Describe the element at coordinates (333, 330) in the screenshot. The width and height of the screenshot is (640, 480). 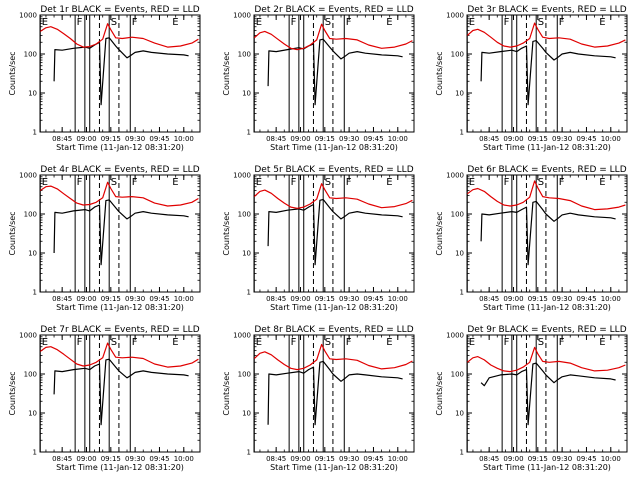
I see `chart-title: Det 8r BLACK = Events, RED = LLD` at that location.